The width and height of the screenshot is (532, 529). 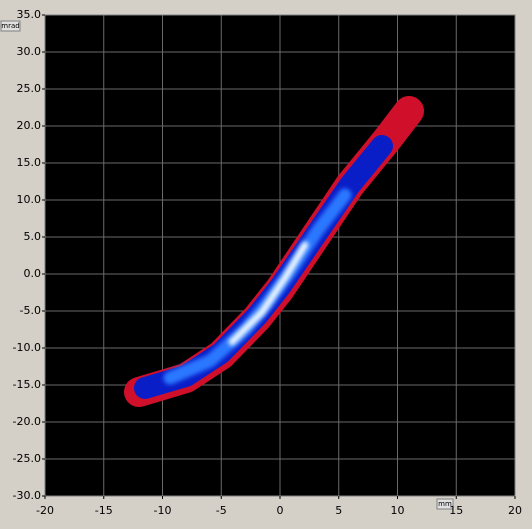 I want to click on x-tick-label: 5, so click(x=338, y=510).